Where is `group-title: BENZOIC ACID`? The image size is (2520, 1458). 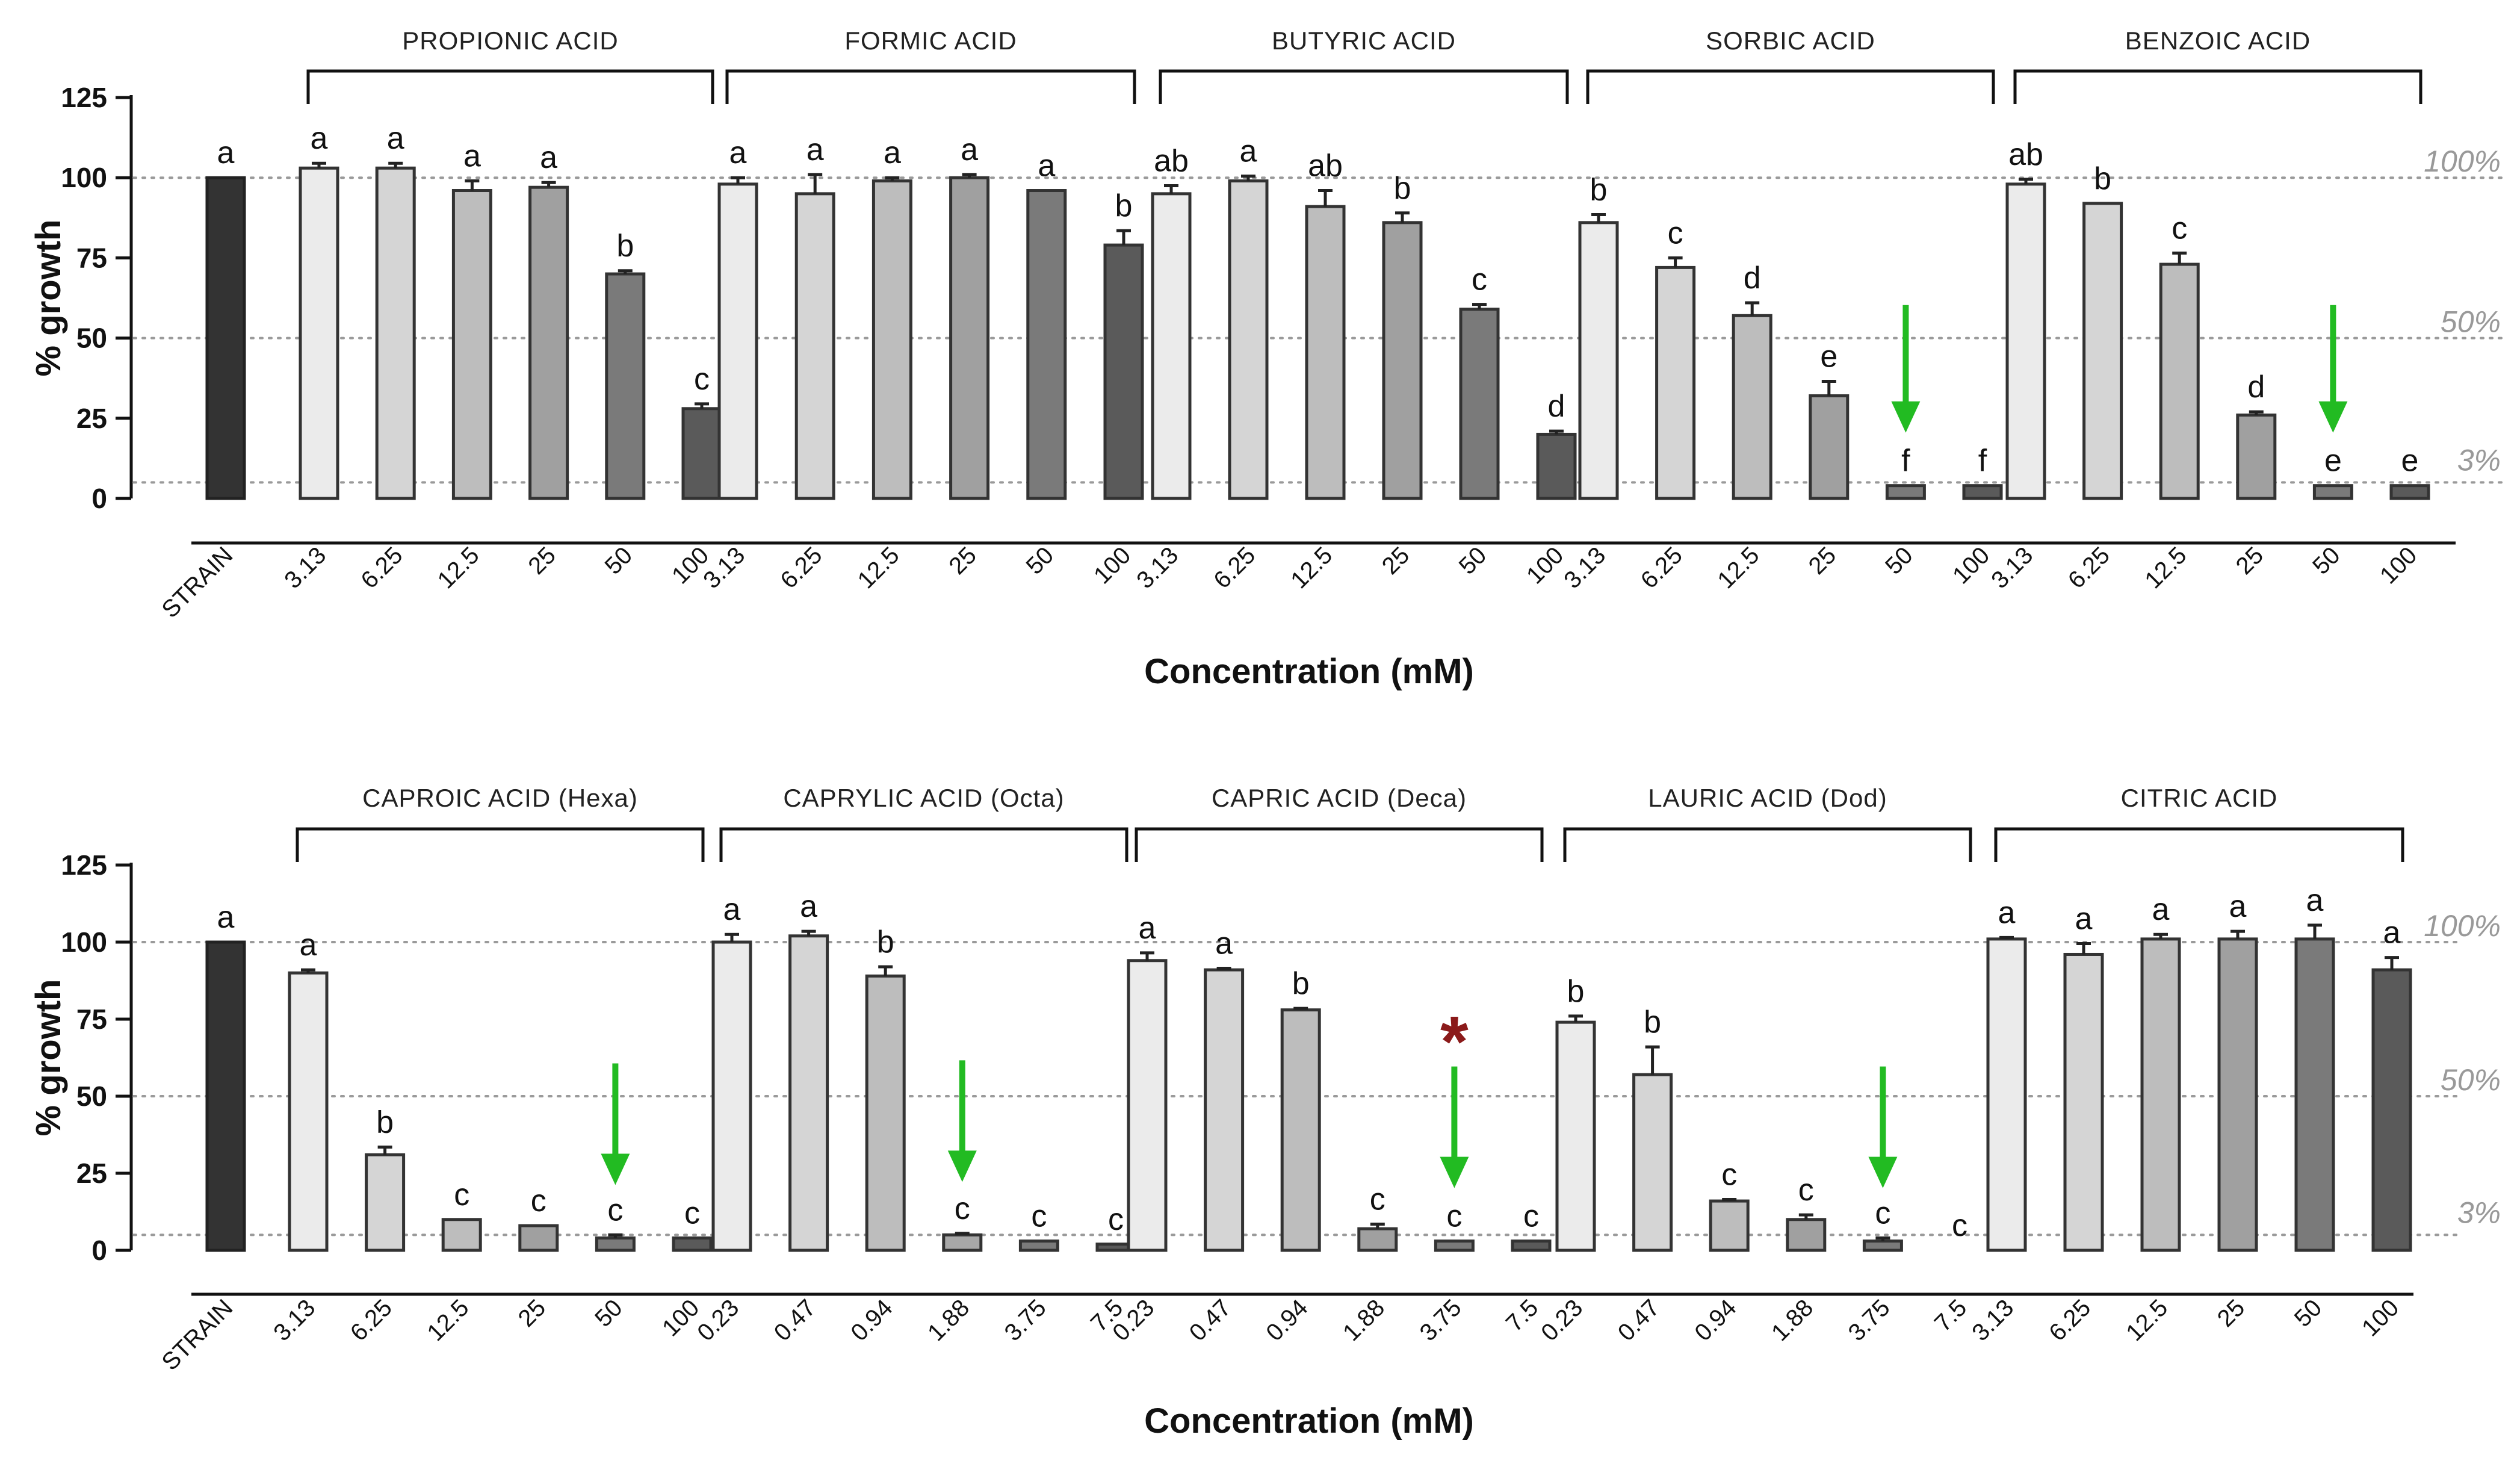 group-title: BENZOIC ACID is located at coordinates (2218, 40).